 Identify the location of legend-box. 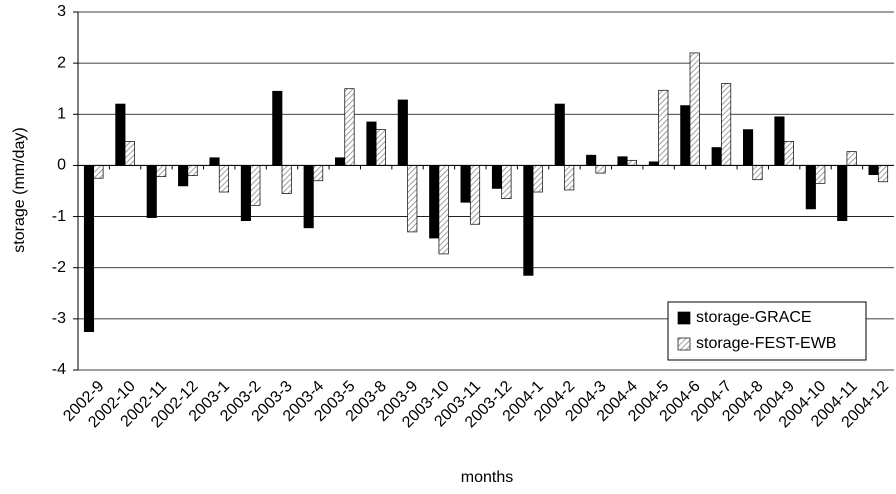
(767, 331).